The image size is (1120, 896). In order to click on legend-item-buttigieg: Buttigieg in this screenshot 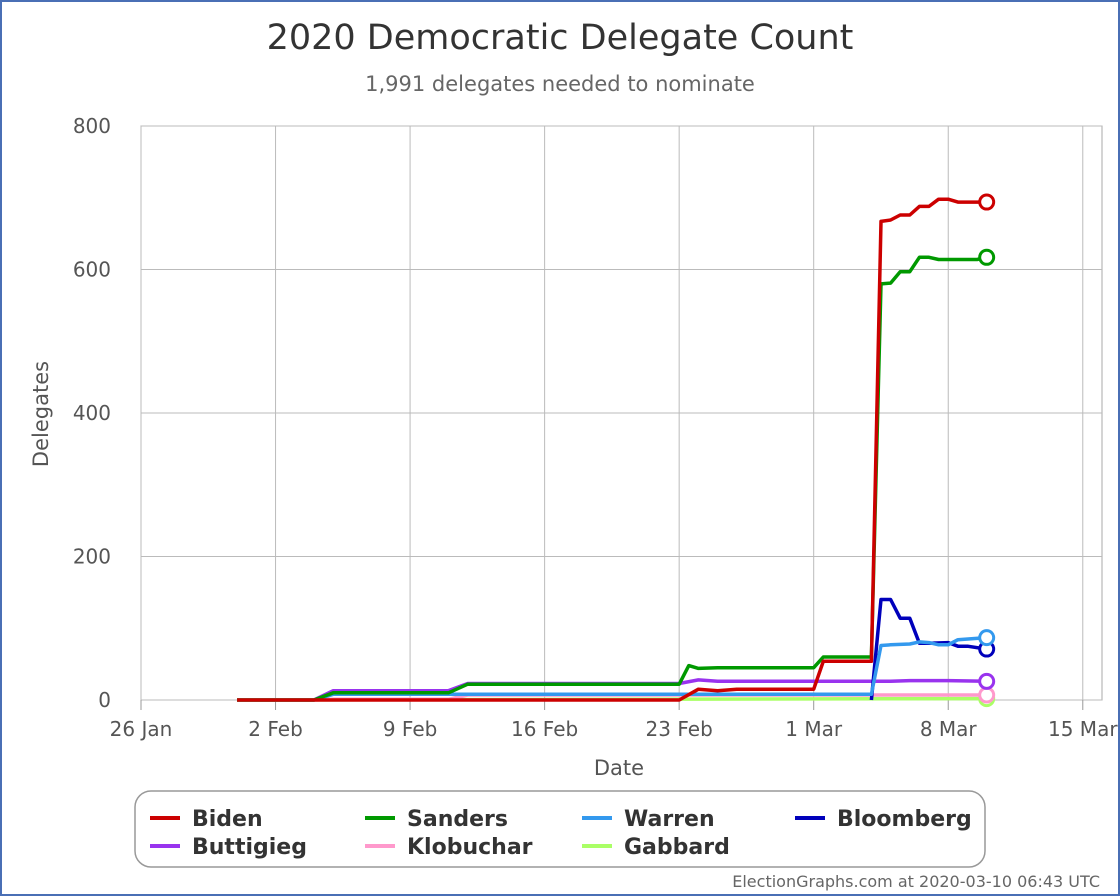, I will do `click(228, 847)`.